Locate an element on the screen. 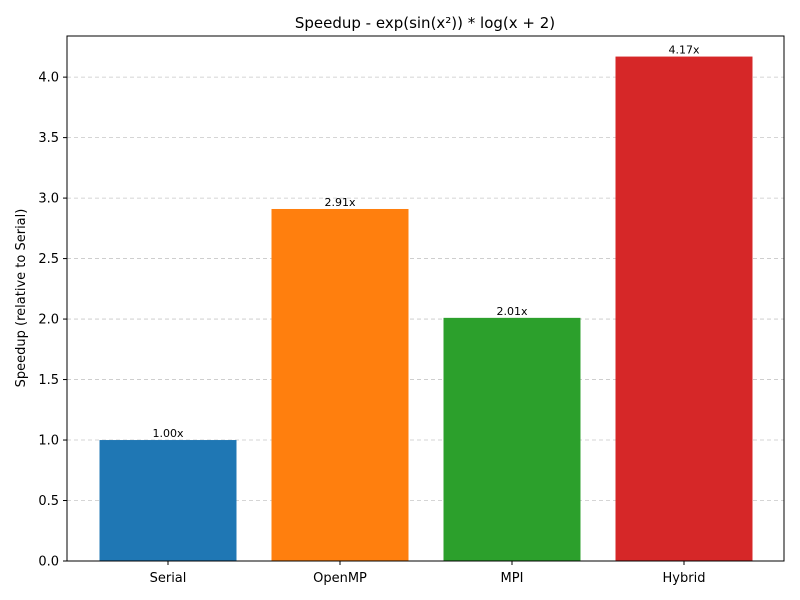 The width and height of the screenshot is (800, 600). data-label-openmp: 2.91x is located at coordinates (339, 202).